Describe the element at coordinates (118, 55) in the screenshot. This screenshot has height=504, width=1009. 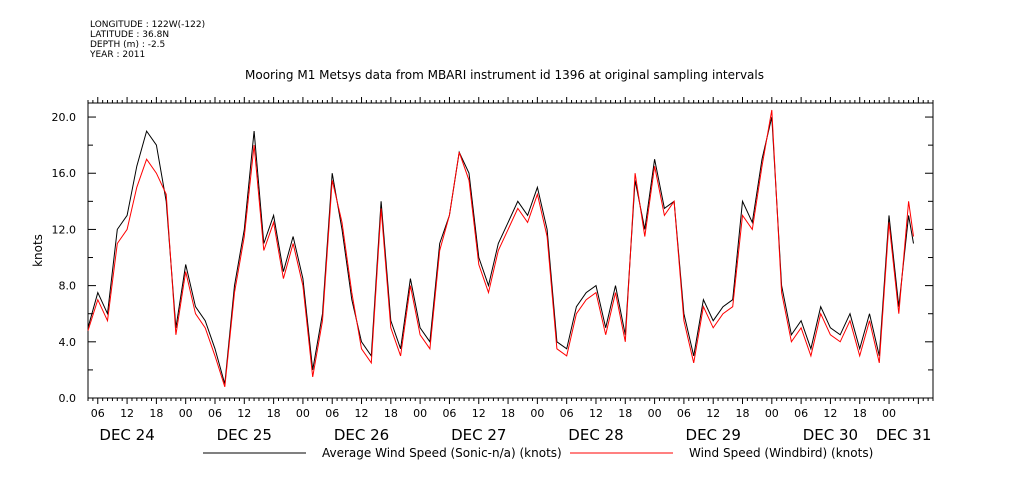
I see `year-text: YEAR : 2011` at that location.